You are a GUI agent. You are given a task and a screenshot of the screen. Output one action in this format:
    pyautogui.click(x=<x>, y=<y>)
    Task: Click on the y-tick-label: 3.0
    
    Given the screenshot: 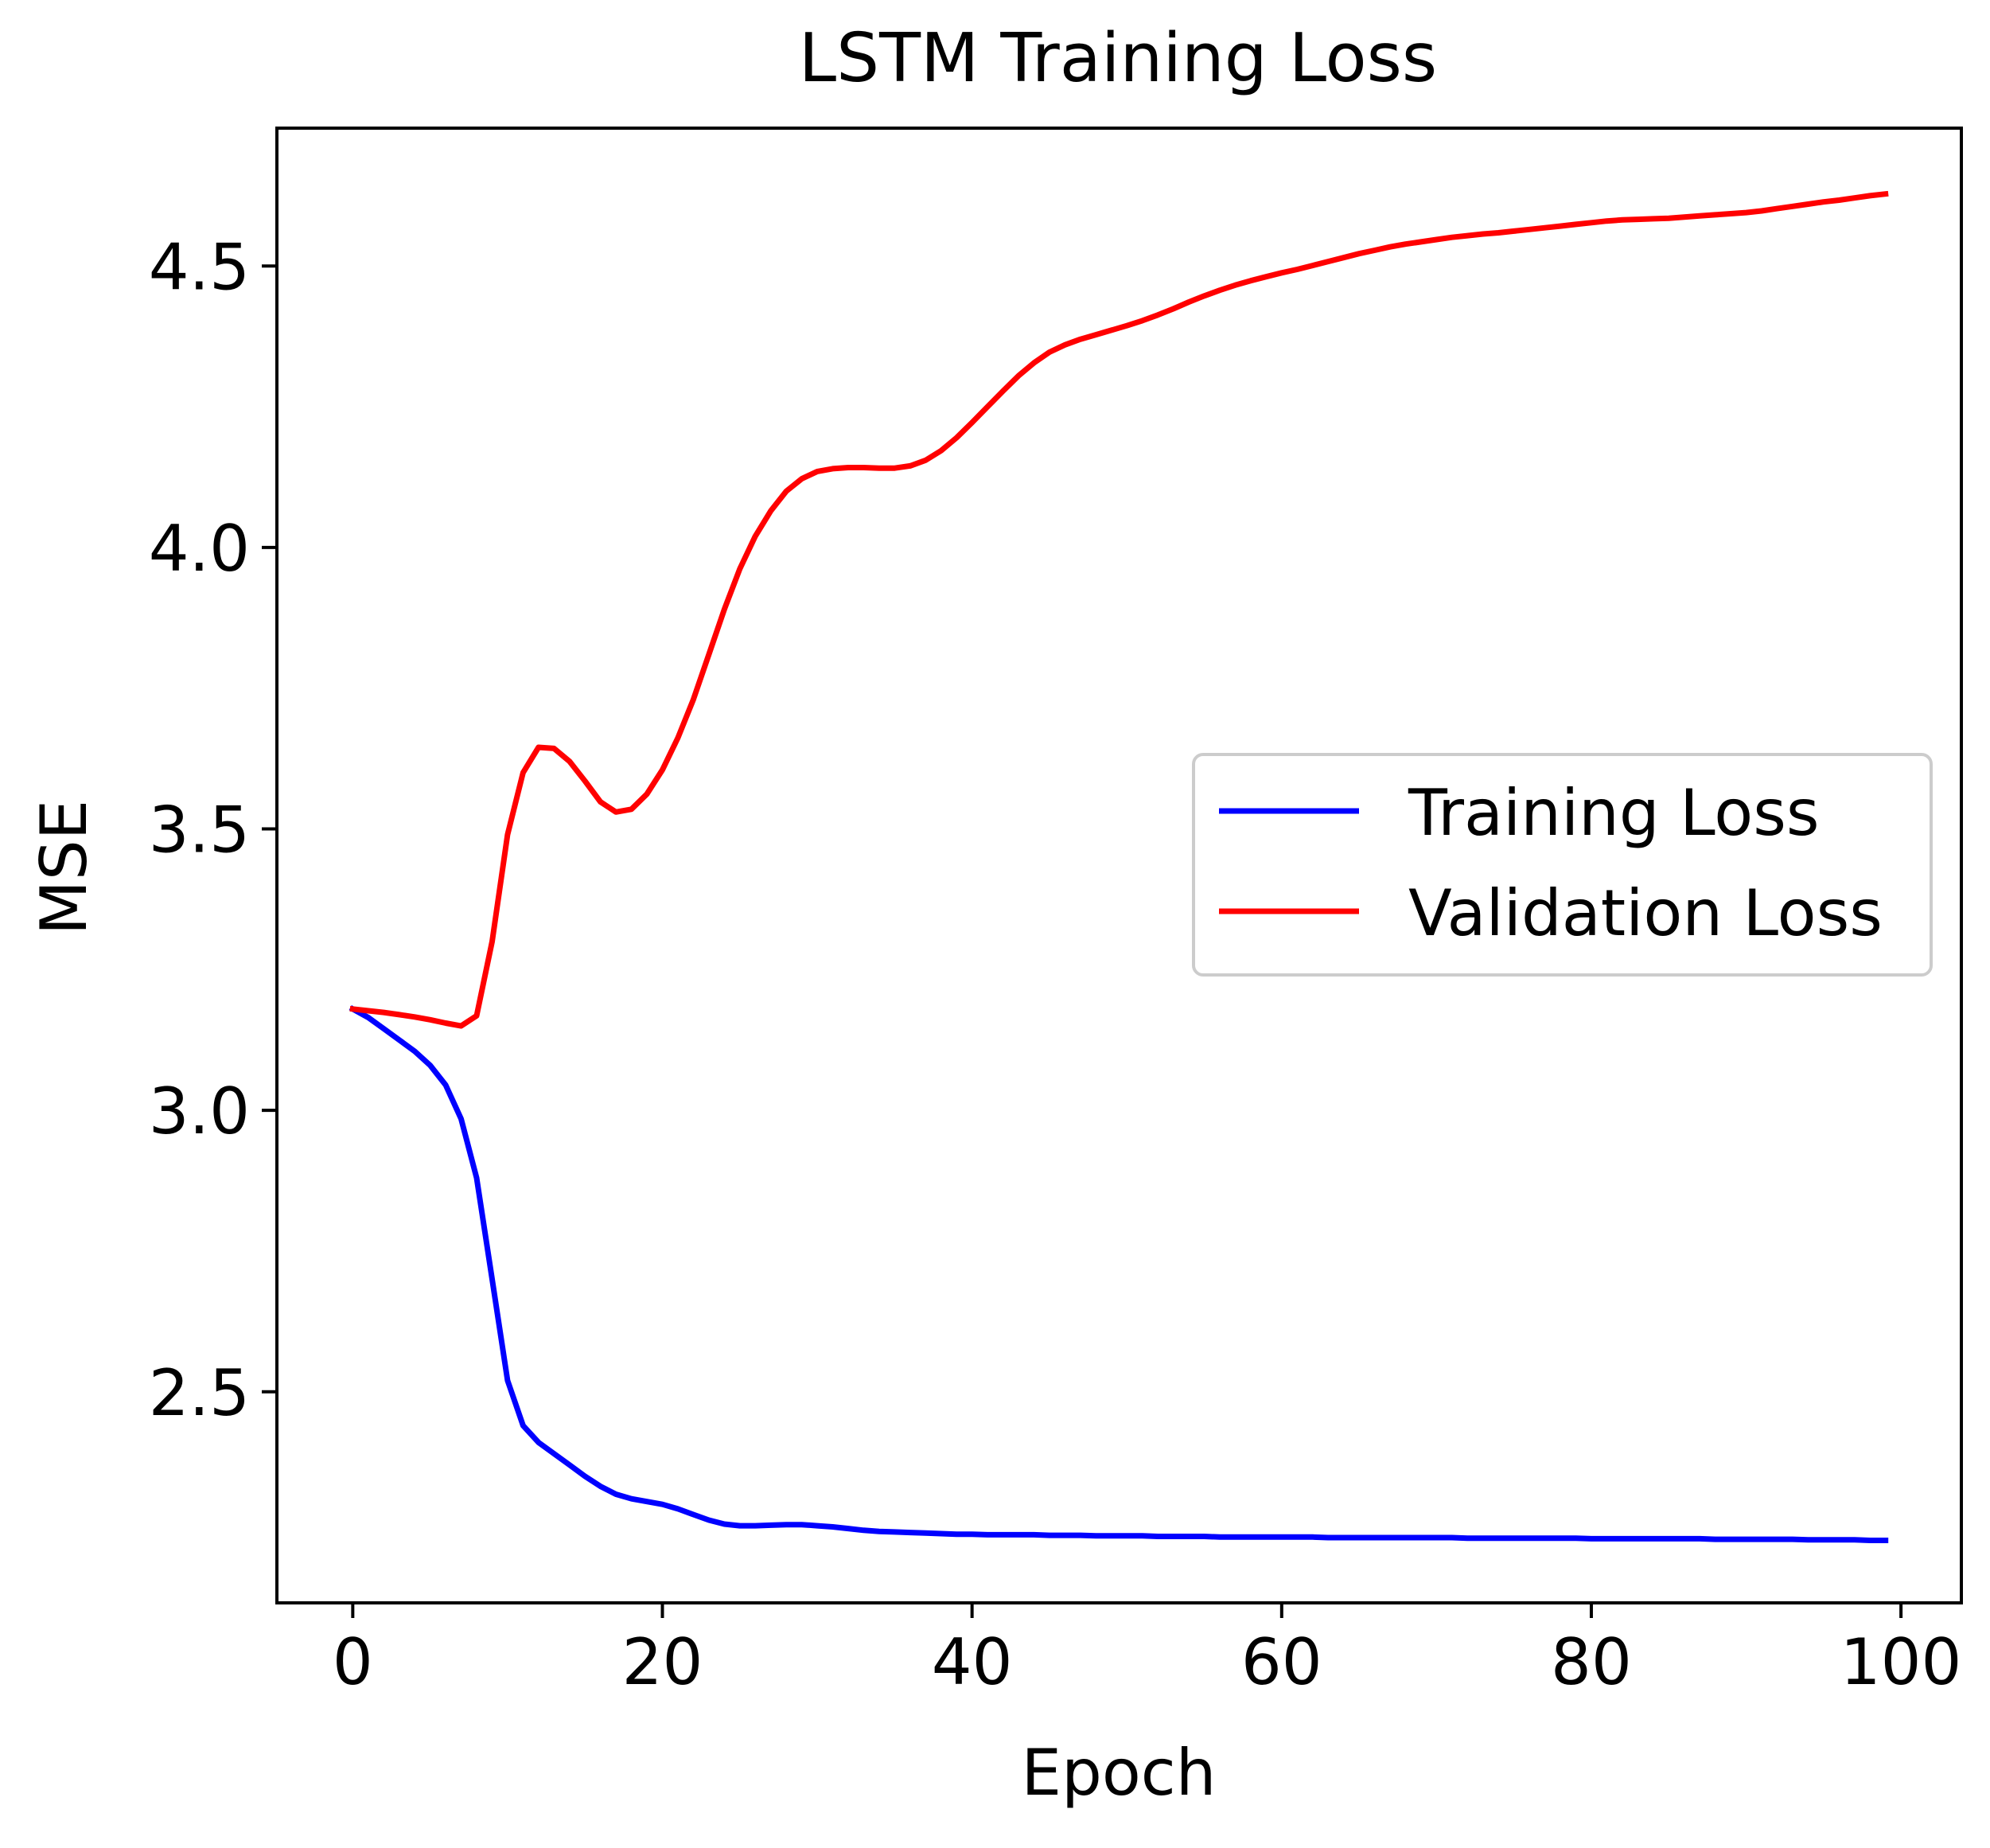 What is the action you would take?
    pyautogui.click(x=199, y=1111)
    